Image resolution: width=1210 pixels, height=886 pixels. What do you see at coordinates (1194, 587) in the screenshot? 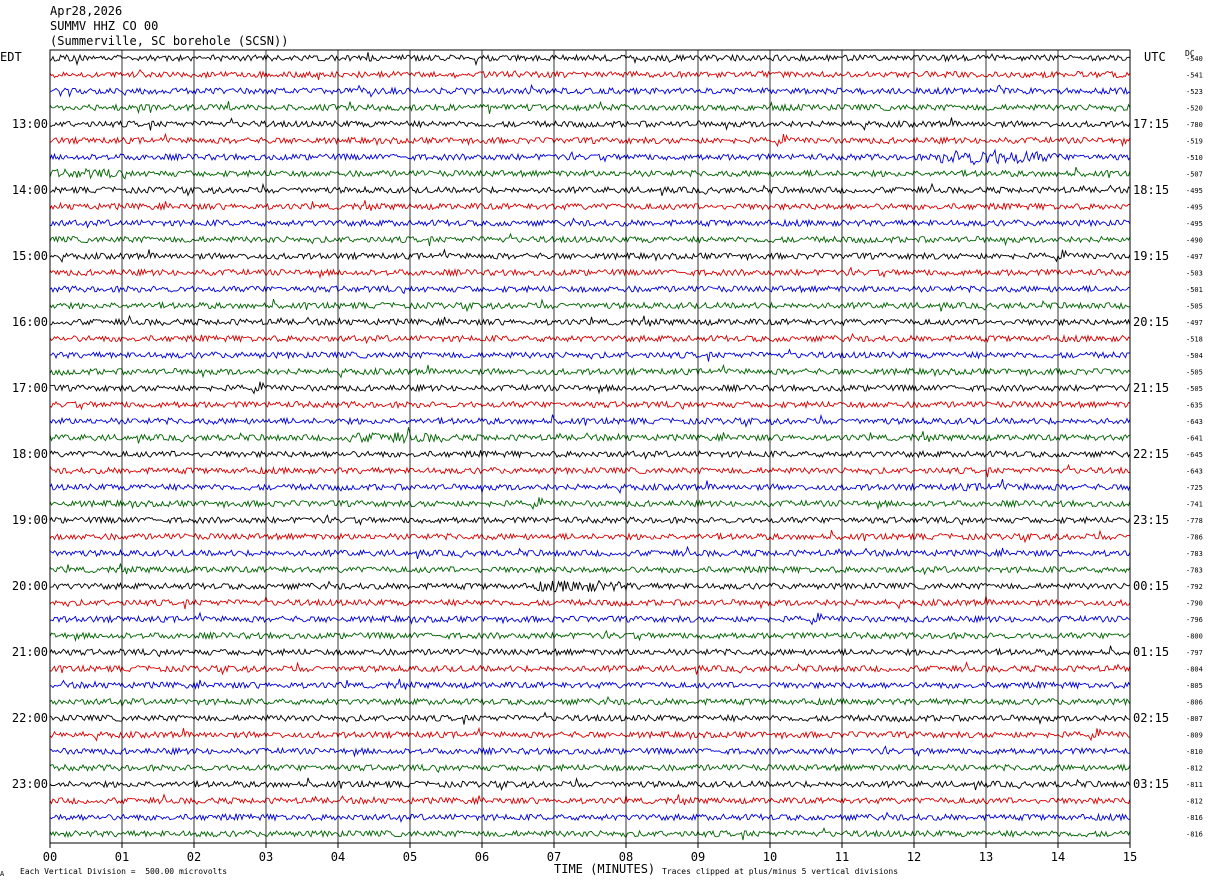
I see `dc-offset-label: -792` at bounding box center [1194, 587].